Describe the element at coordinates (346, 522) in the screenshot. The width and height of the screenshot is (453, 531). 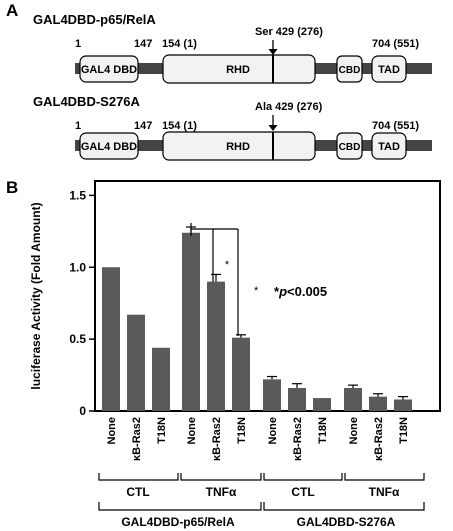
I see `construct-label-mutant: GAL4DBD-S276A` at that location.